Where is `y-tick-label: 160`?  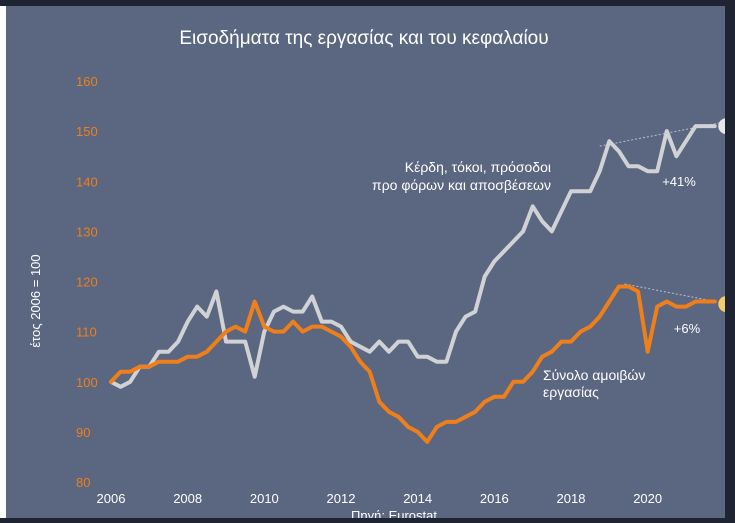
y-tick-label: 160 is located at coordinates (87, 81).